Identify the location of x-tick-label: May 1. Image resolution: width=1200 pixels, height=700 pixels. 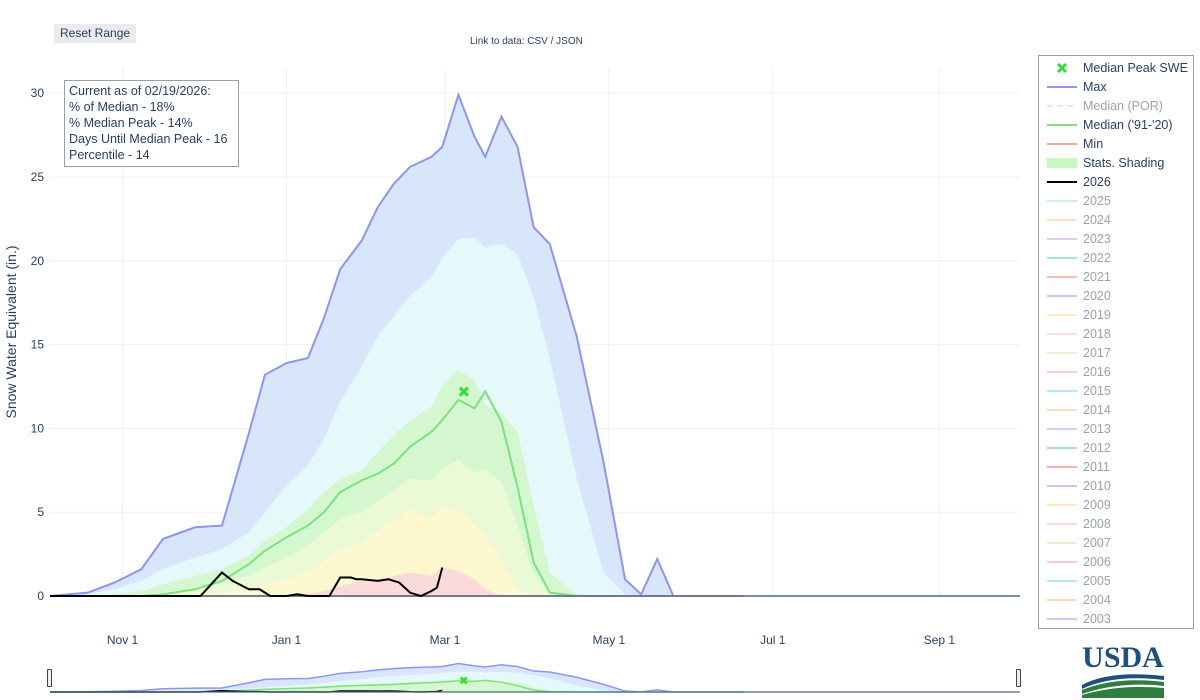
(609, 640).